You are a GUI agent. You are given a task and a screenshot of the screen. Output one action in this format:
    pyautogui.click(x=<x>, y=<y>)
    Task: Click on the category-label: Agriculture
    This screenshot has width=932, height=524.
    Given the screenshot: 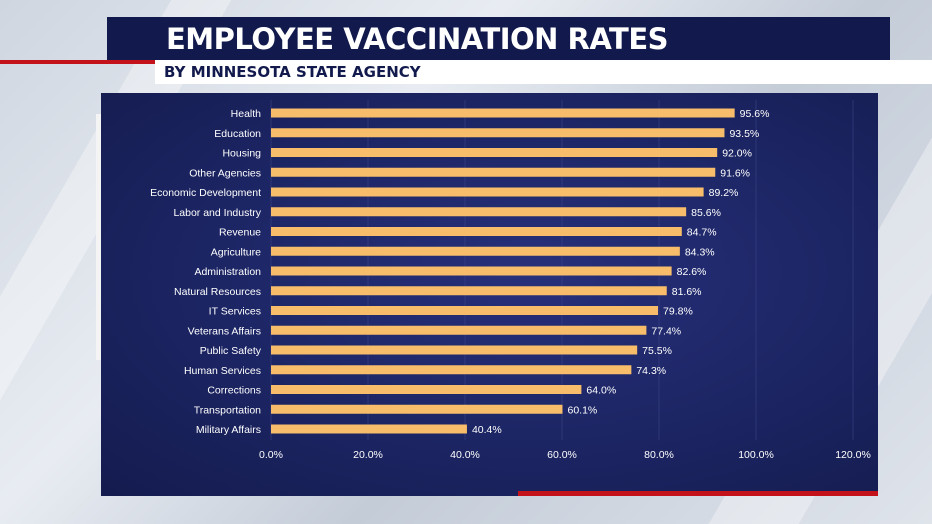 What is the action you would take?
    pyautogui.click(x=236, y=252)
    